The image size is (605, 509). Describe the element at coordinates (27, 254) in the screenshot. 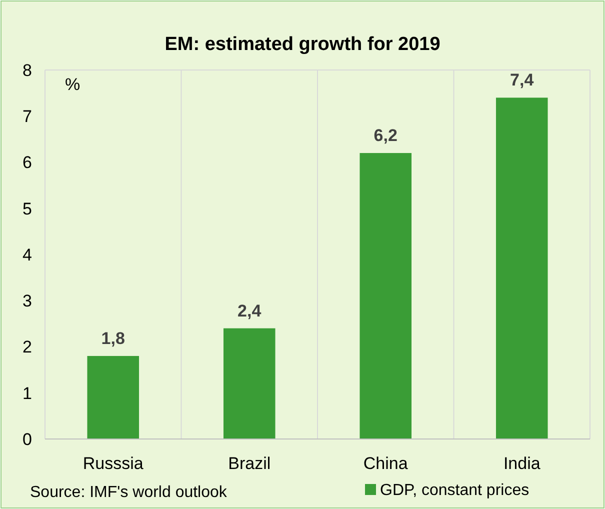

I see `y-tick-label: 4` at that location.